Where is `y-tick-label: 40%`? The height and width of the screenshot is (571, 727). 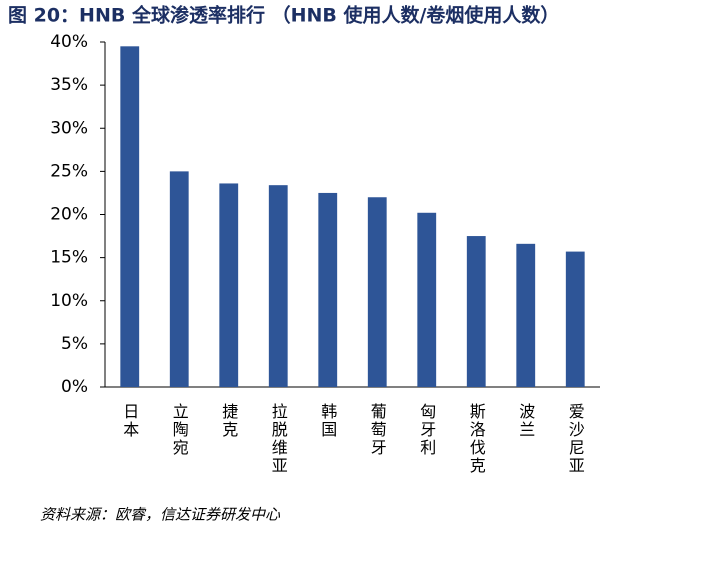
y-tick-label: 40% is located at coordinates (69, 42).